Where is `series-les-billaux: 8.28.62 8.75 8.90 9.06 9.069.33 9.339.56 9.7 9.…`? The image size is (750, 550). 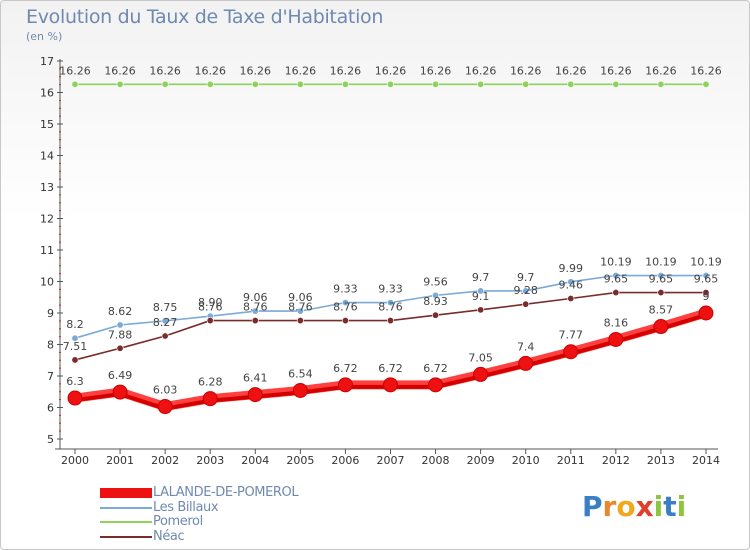 series-les-billaux: 8.28.62 8.75 8.90 9.06 9.069.33 9.339.56 9.7 9.… is located at coordinates (394, 299).